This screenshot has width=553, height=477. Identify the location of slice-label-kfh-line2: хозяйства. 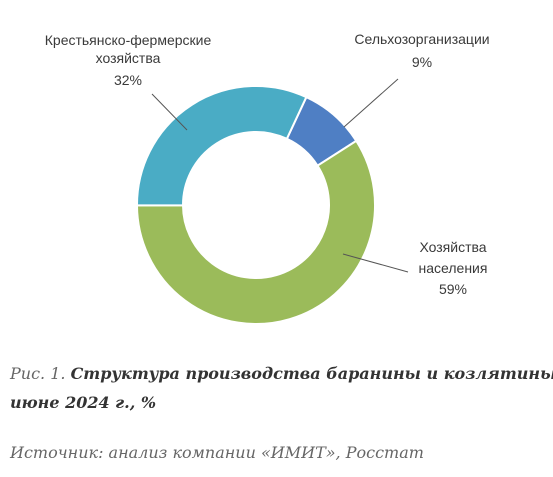
(128, 58).